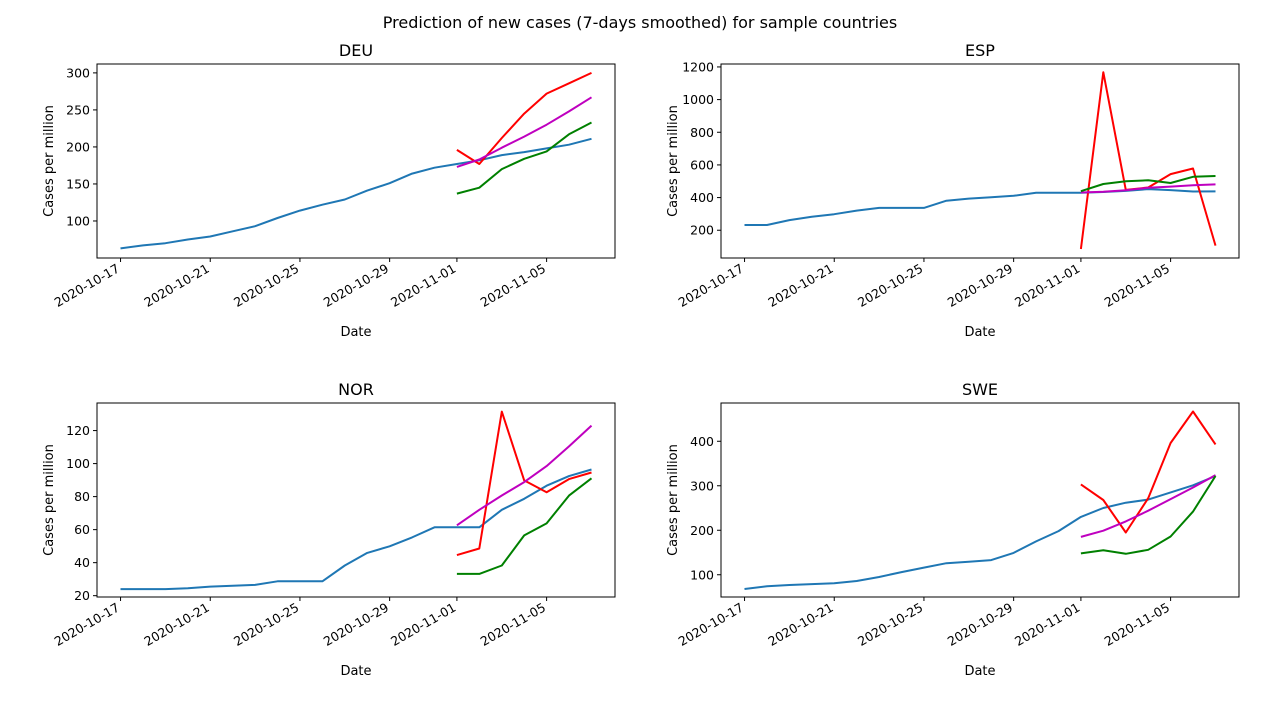  I want to click on subplot-title: NOR, so click(356, 389).